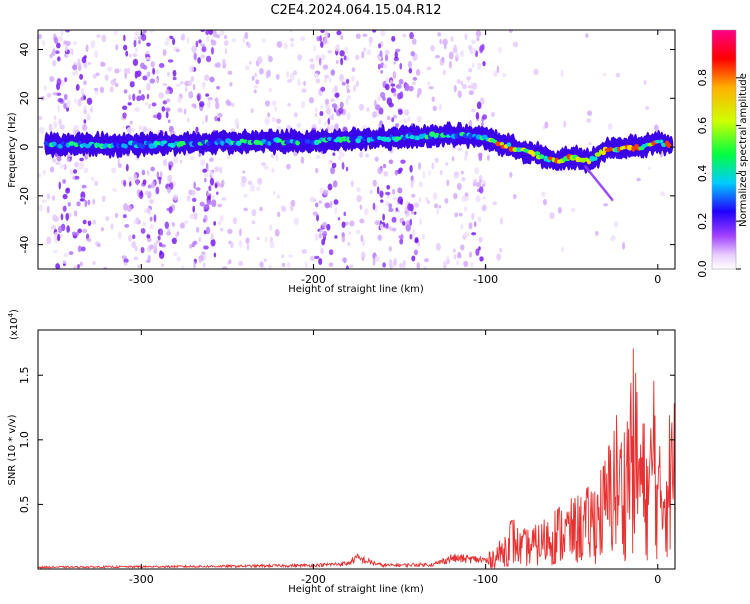 The height and width of the screenshot is (604, 750). What do you see at coordinates (13, 324) in the screenshot?
I see `svg-text: (x104)` at bounding box center [13, 324].